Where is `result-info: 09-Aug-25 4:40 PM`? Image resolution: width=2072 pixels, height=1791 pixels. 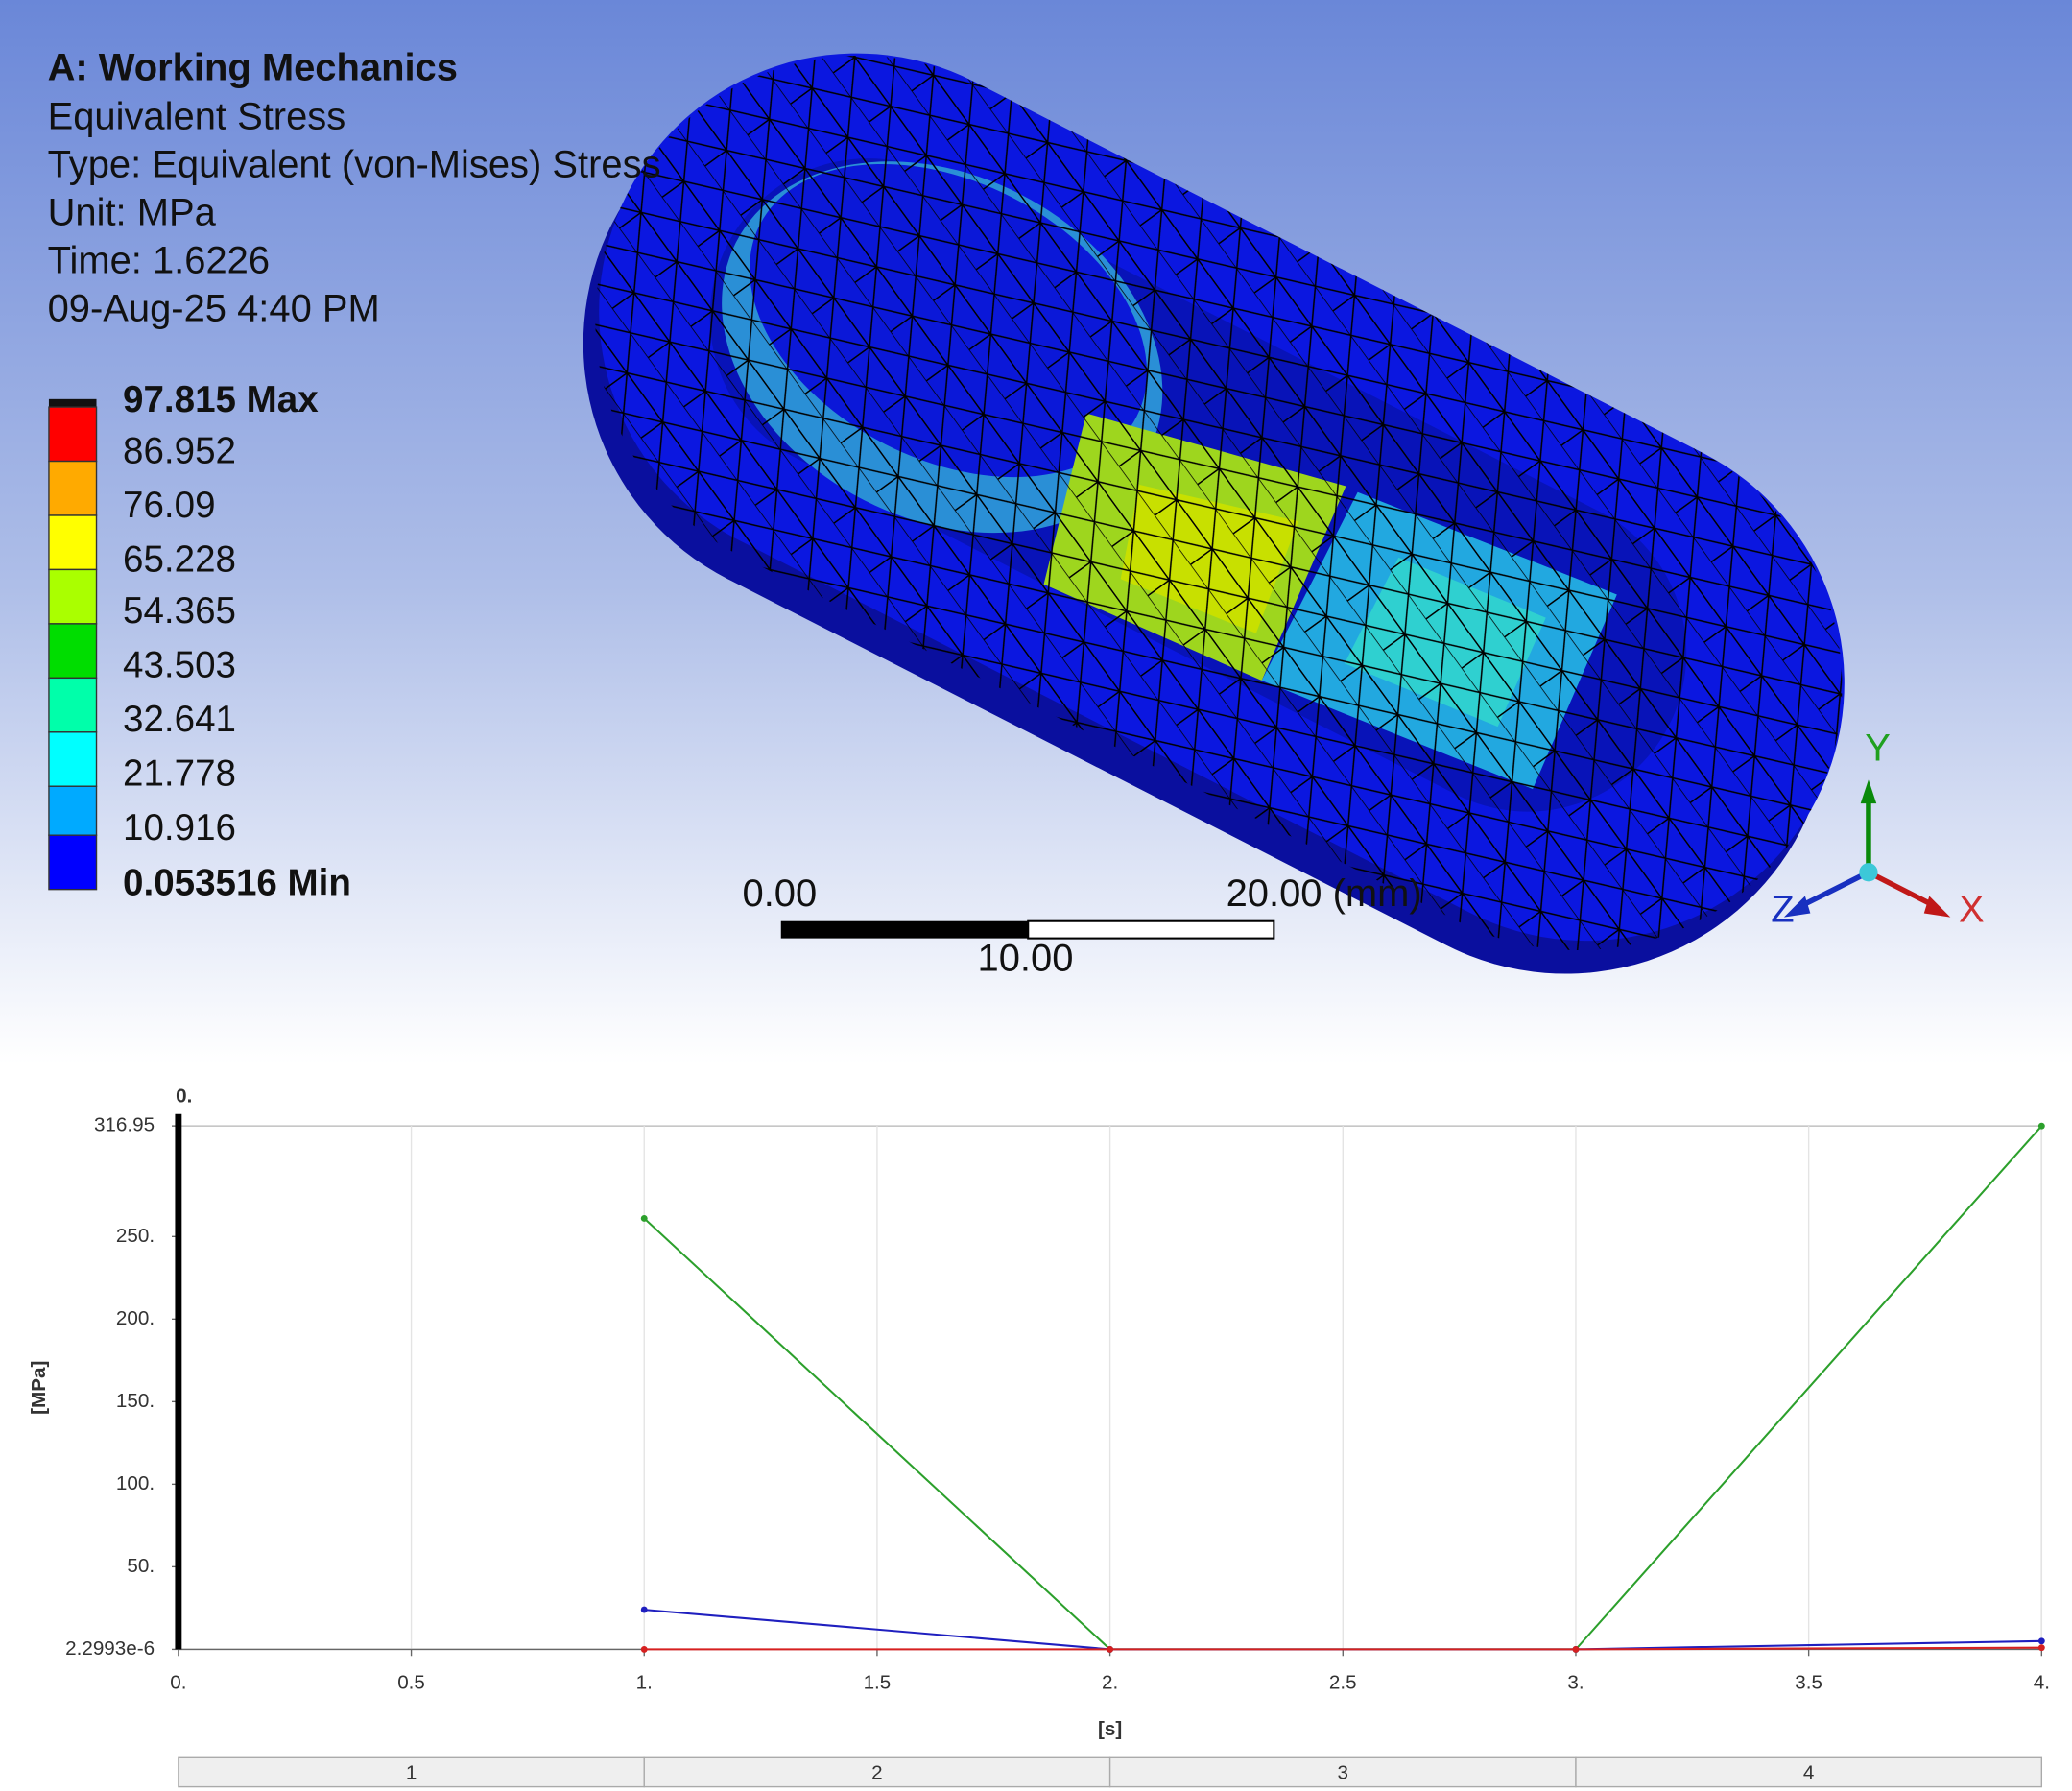
result-info: 09-Aug-25 4:40 PM is located at coordinates (214, 308).